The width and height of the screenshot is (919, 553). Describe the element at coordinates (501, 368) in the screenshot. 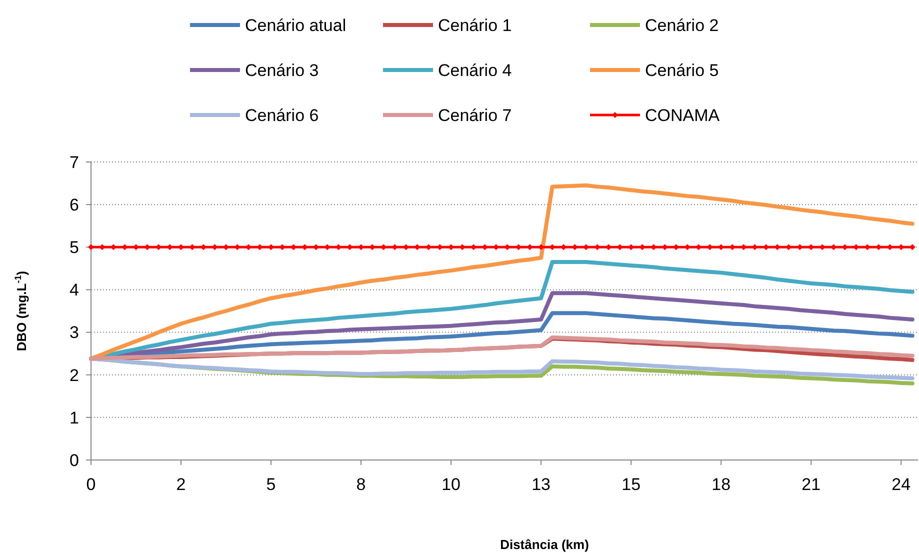

I see `line-series` at that location.